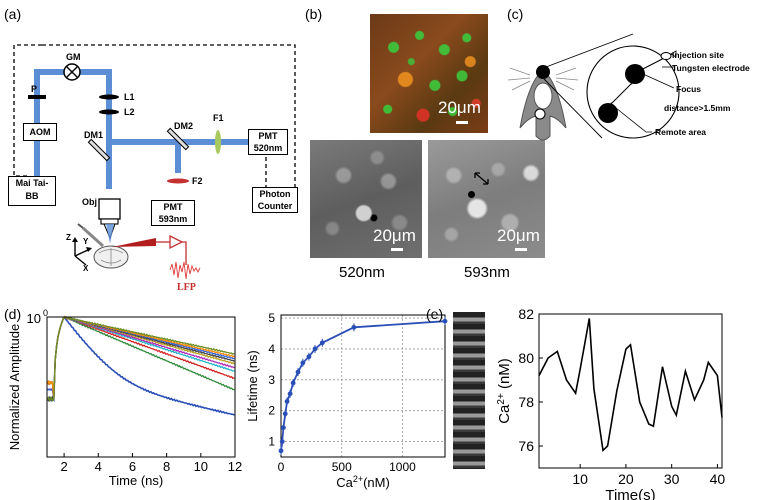  Describe the element at coordinates (363, 482) in the screenshot. I see `lifetime-xlabel: Ca2+(nM)` at that location.